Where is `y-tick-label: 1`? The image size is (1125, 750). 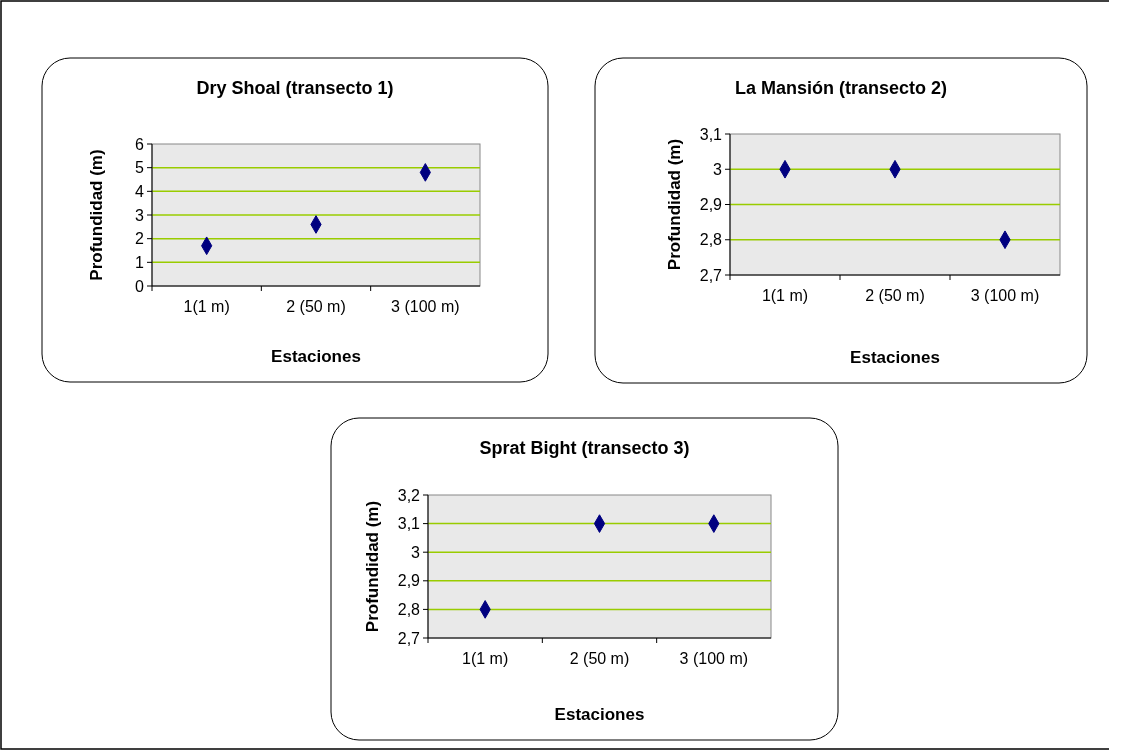
y-tick-label: 1 is located at coordinates (140, 262).